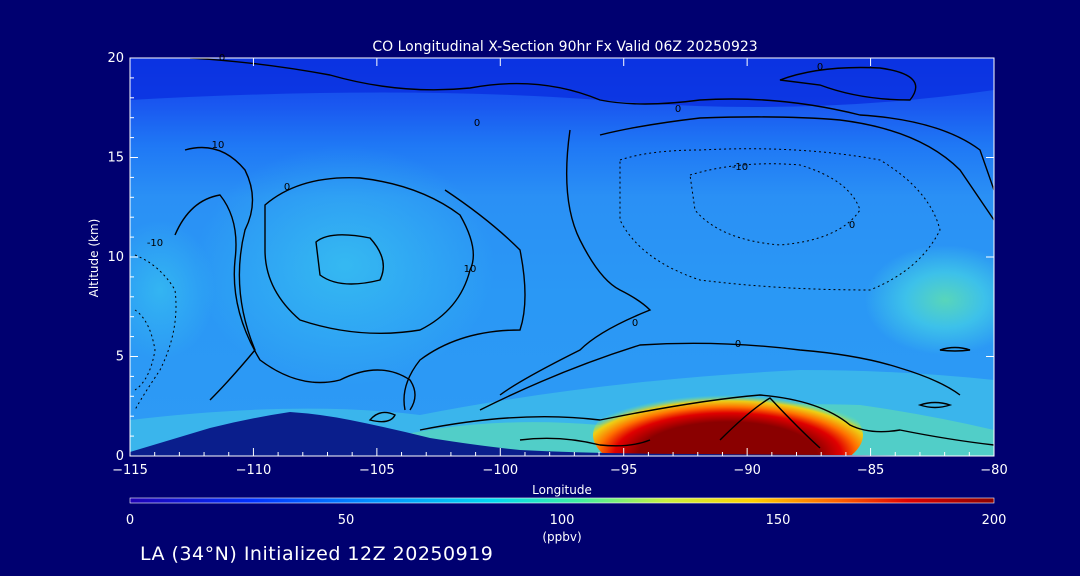 This screenshot has width=1080, height=576. I want to click on colorbar-ticks: 0 50 100 150 200, so click(566, 520).